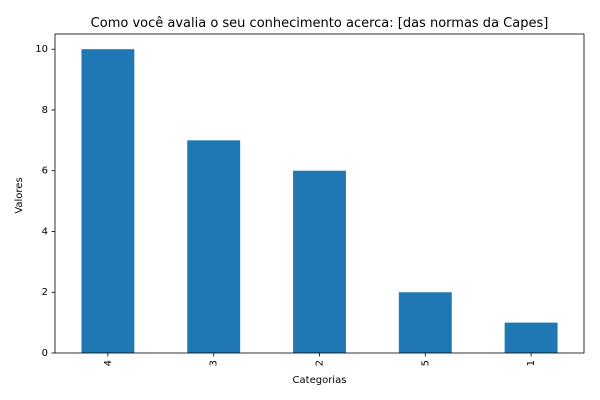  Describe the element at coordinates (425, 363) in the screenshot. I see `x-tick-label: 5` at that location.